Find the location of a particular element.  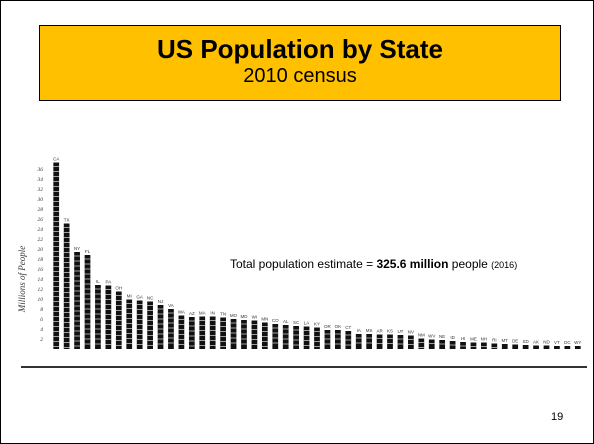

bar-label: RI is located at coordinates (494, 340).